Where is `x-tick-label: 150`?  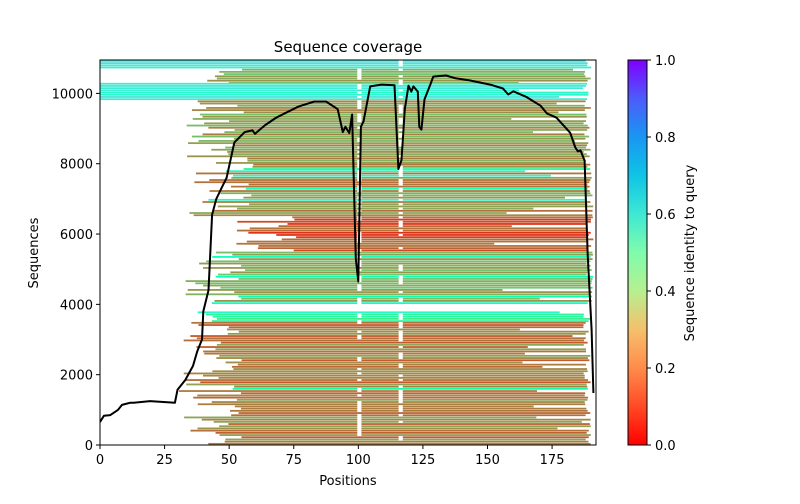 x-tick-label: 150 is located at coordinates (487, 460).